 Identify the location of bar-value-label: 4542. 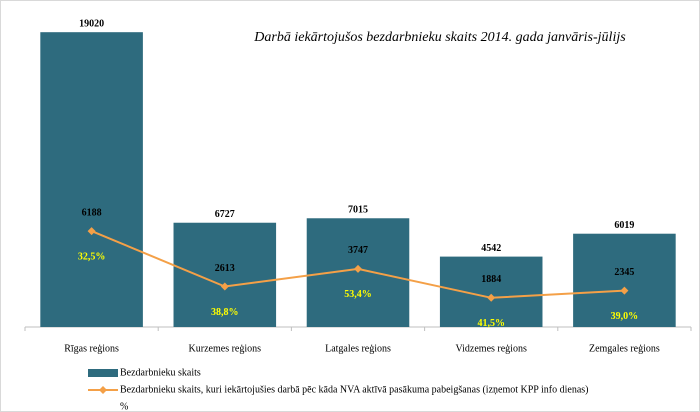
(491, 248).